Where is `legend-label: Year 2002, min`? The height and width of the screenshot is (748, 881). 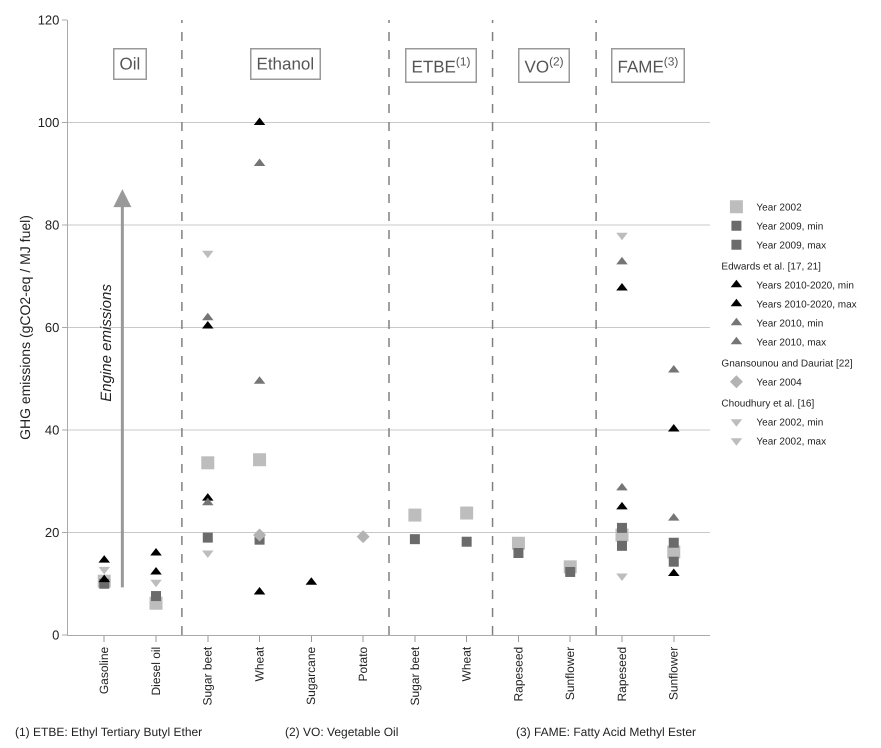
legend-label: Year 2002, min is located at coordinates (790, 423).